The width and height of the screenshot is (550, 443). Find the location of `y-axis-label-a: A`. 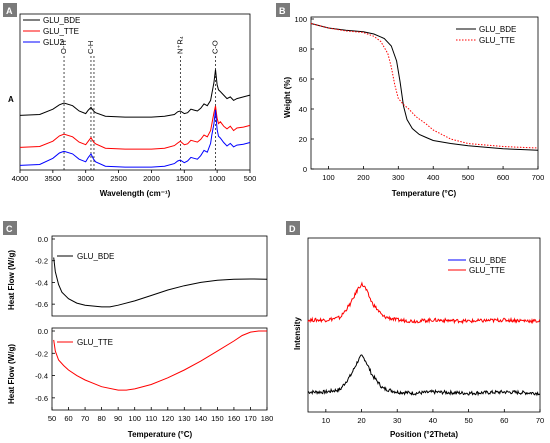

y-axis-label-a: A is located at coordinates (11, 99).